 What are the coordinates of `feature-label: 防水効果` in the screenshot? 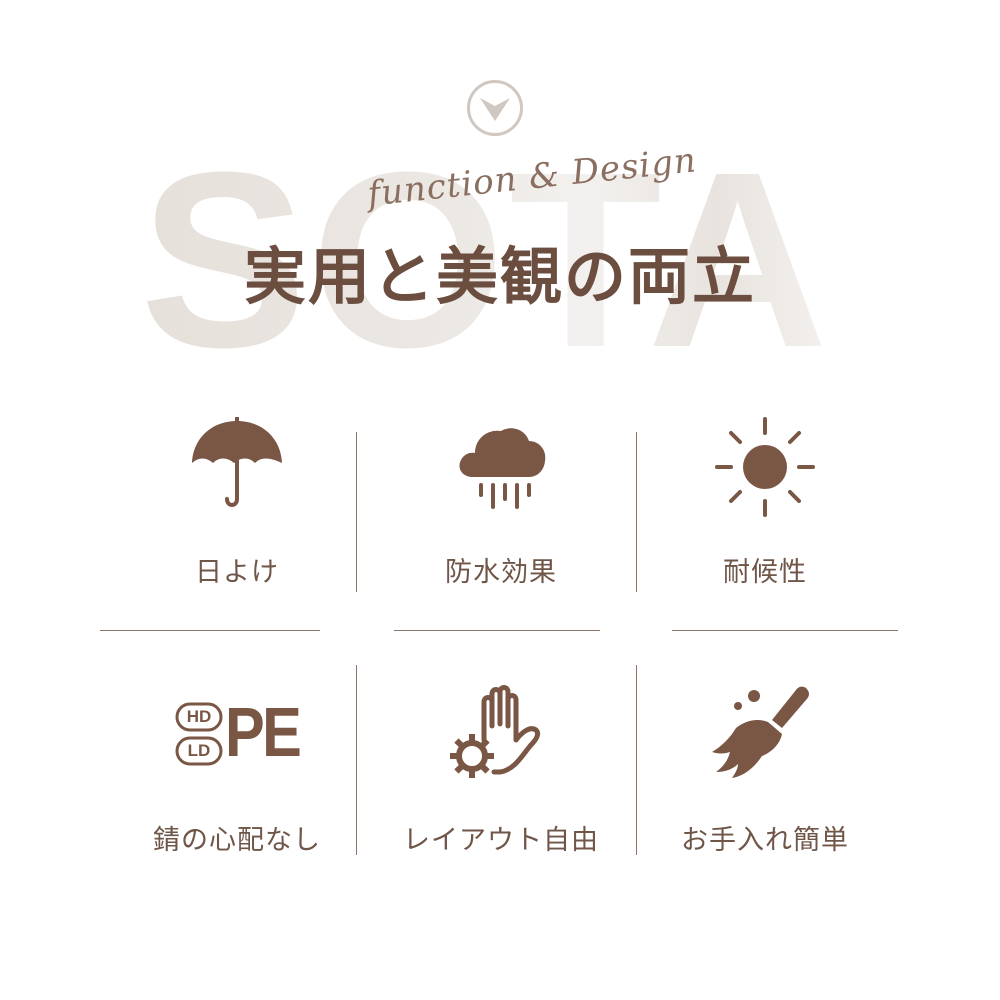 It's located at (501, 572).